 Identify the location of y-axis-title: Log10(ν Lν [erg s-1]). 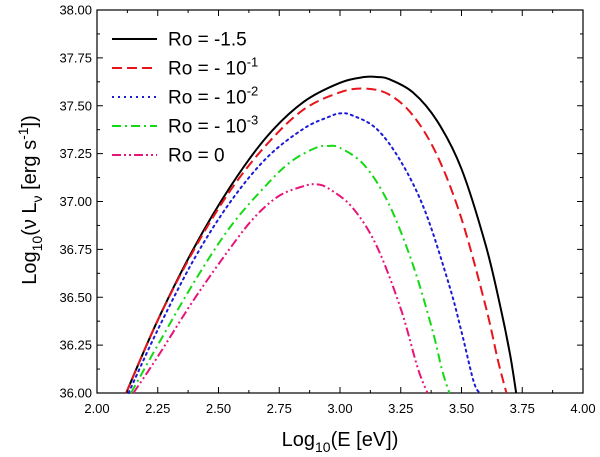
(30, 200).